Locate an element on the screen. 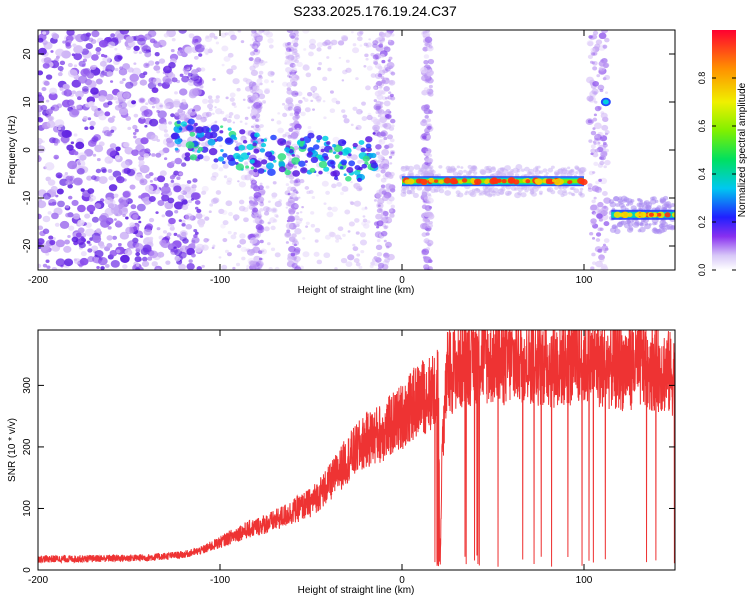 This screenshot has height=600, width=750. spectrogram-side-ridge-peak is located at coordinates (659, 214).